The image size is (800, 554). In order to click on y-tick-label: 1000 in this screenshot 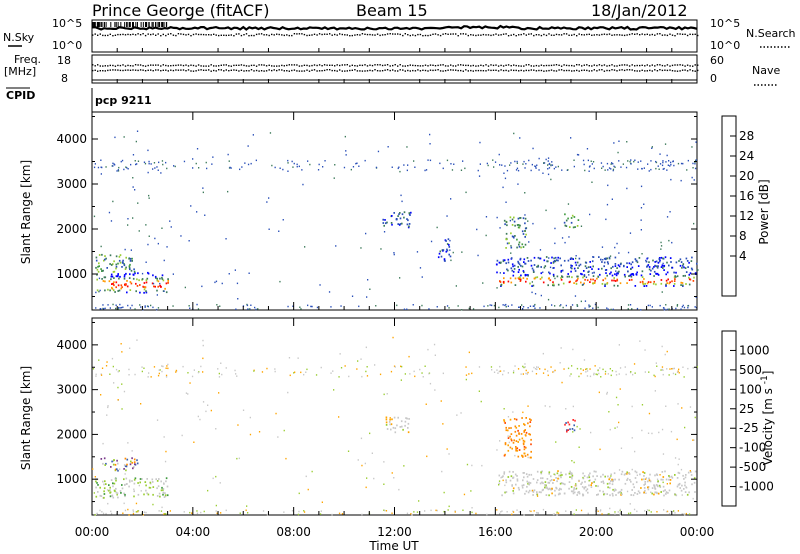, I will do `click(71, 479)`.